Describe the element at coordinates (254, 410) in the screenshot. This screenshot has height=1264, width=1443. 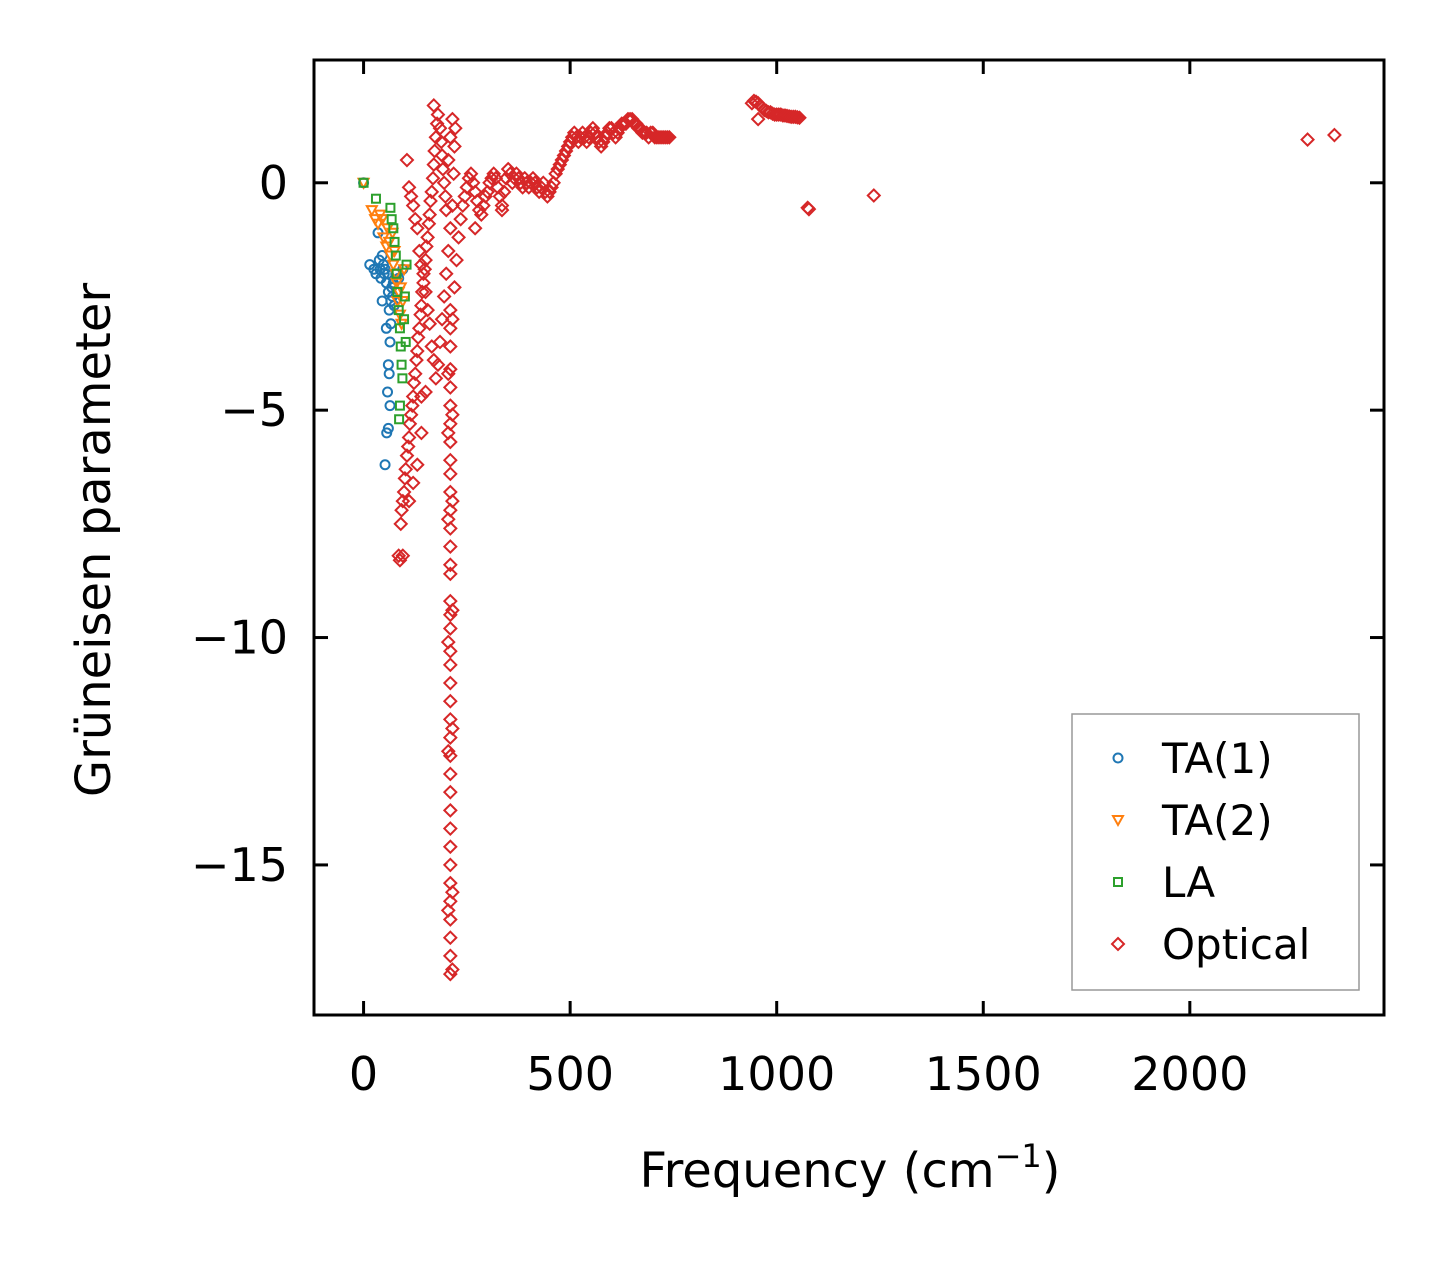
I see `y-tick-label: −5` at that location.